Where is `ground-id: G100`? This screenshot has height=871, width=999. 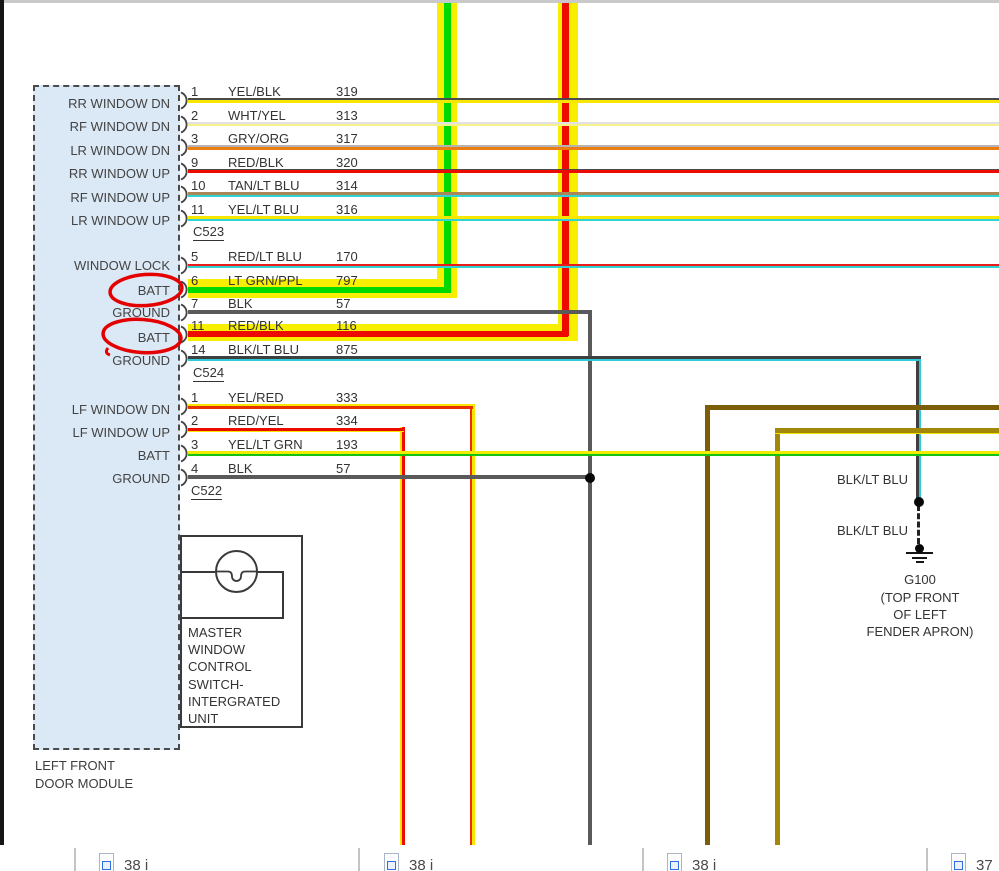
ground-id: G100 is located at coordinates (920, 579).